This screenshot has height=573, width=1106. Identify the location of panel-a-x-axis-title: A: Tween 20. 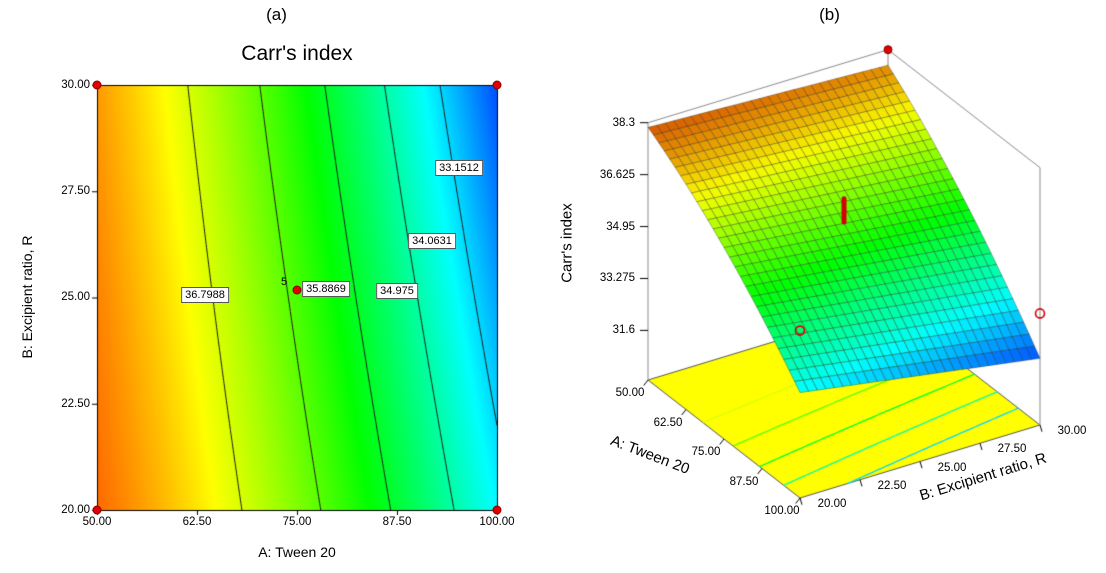
(297, 552).